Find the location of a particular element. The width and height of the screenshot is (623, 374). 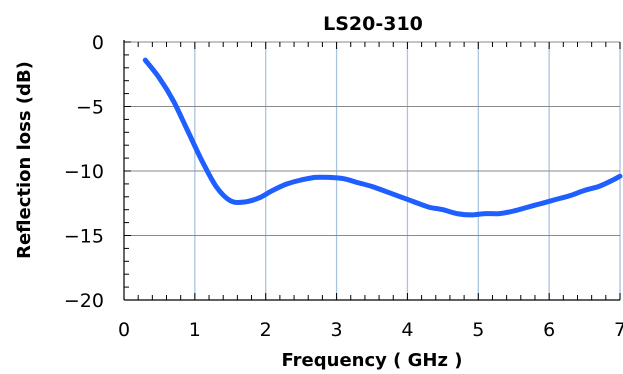

y-tick-label: −20 is located at coordinates (84, 301).